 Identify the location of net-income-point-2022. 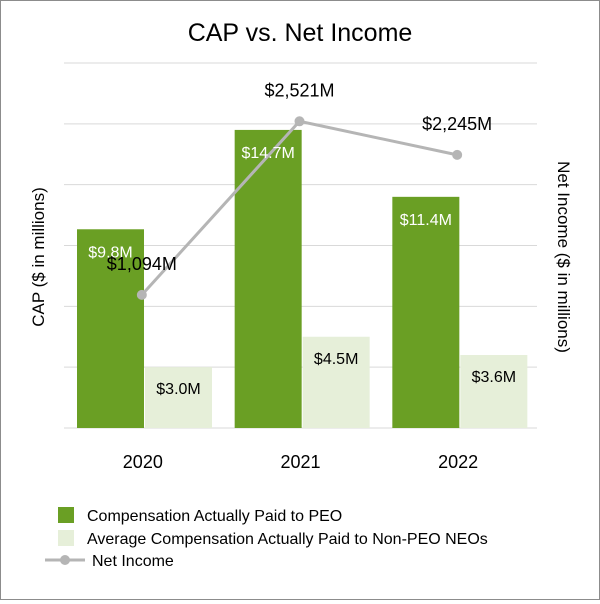
(457, 154).